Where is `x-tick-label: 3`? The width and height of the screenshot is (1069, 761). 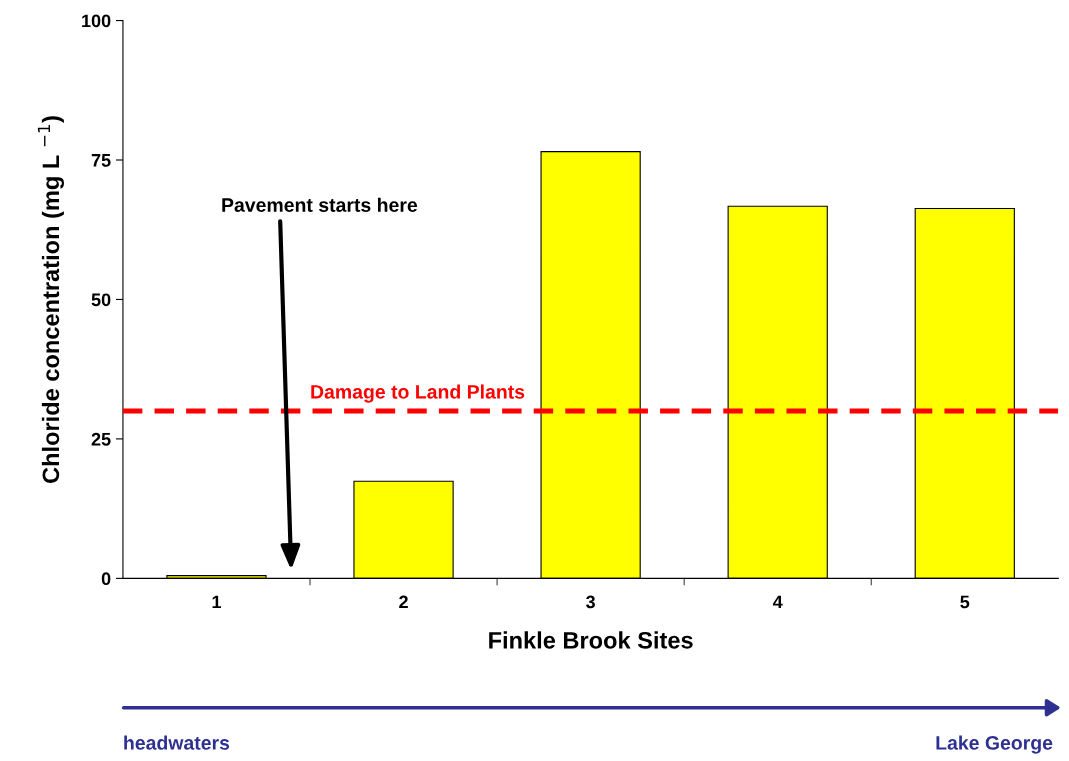
x-tick-label: 3 is located at coordinates (590, 602).